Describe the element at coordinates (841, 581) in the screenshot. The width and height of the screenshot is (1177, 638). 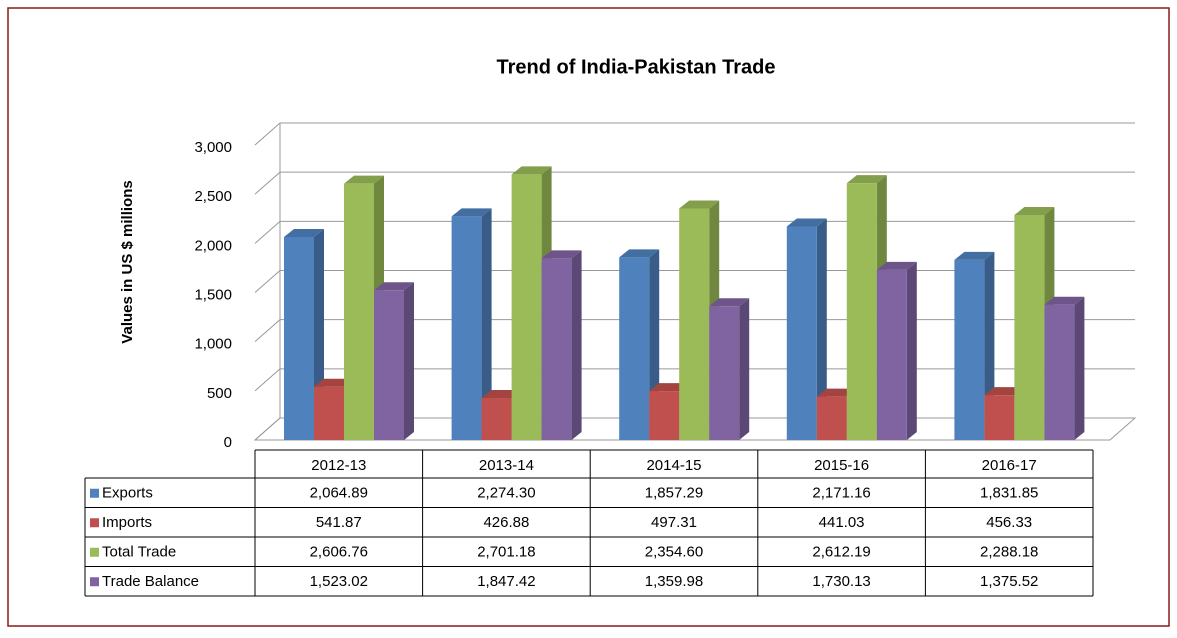
I see `table-value: 1,730.13` at that location.